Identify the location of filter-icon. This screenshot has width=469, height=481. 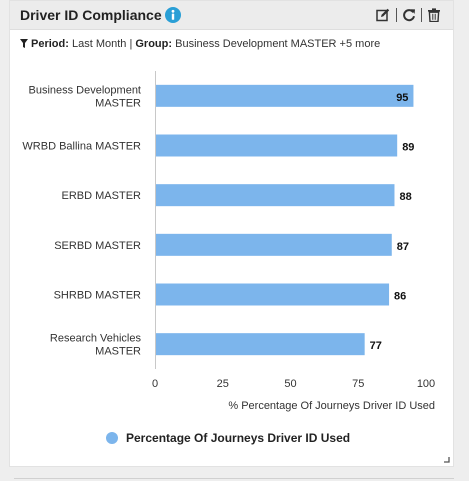
(24, 43).